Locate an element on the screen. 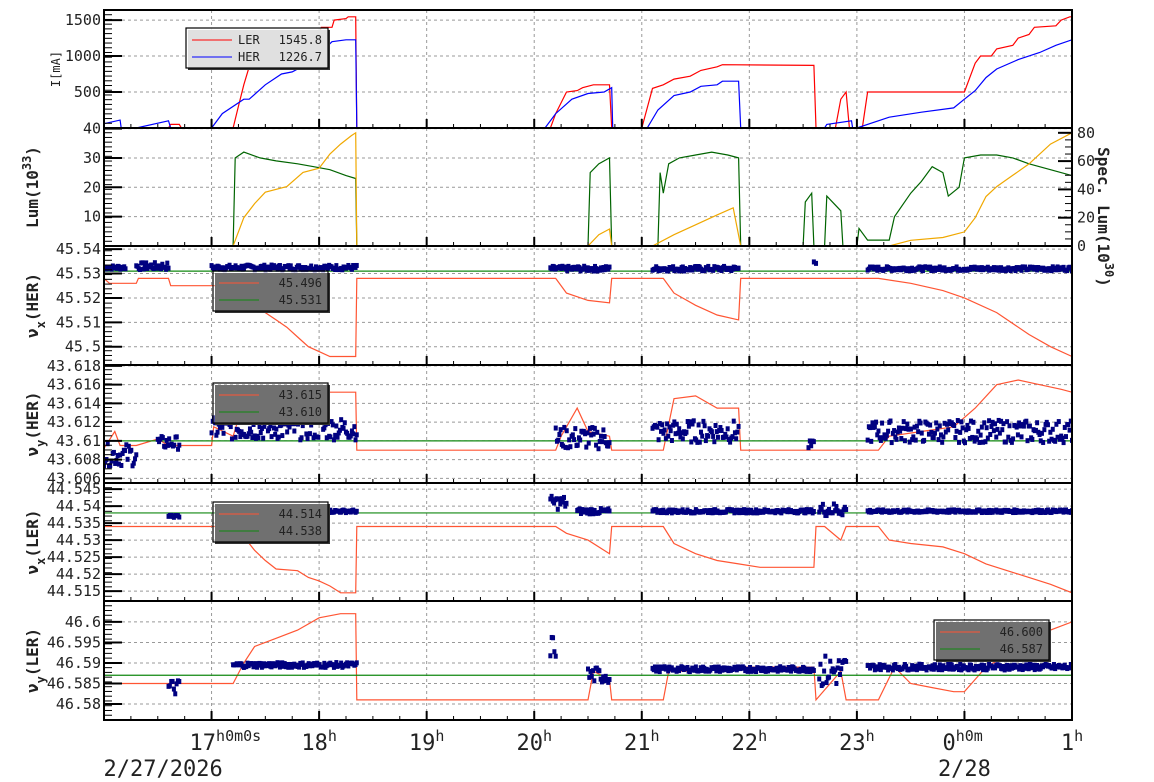 The width and height of the screenshot is (1154, 782). y-tick-label: 44.54 is located at coordinates (78, 506).